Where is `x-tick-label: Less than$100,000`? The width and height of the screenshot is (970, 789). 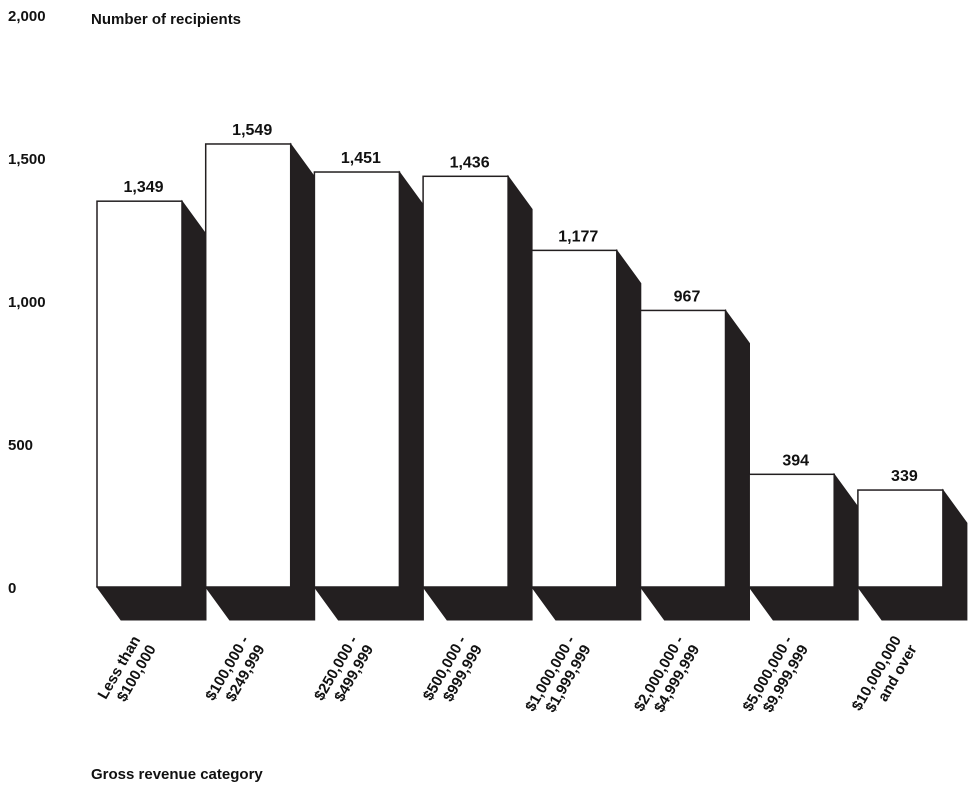
x-tick-label: Less than$100,000 is located at coordinates (126, 669).